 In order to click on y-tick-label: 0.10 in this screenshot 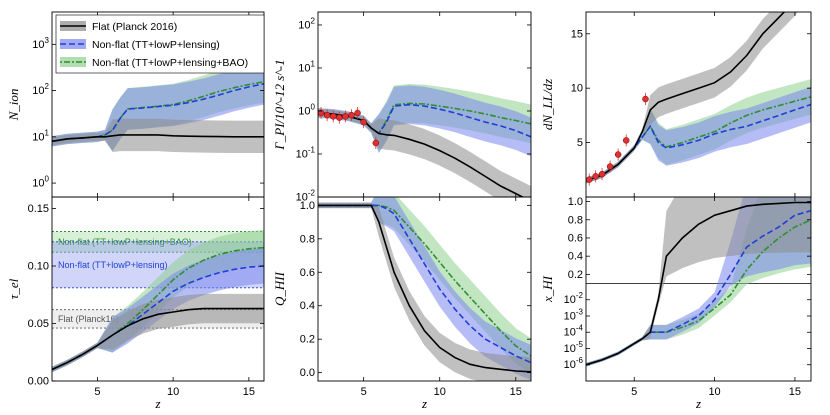, I will do `click(38, 267)`.